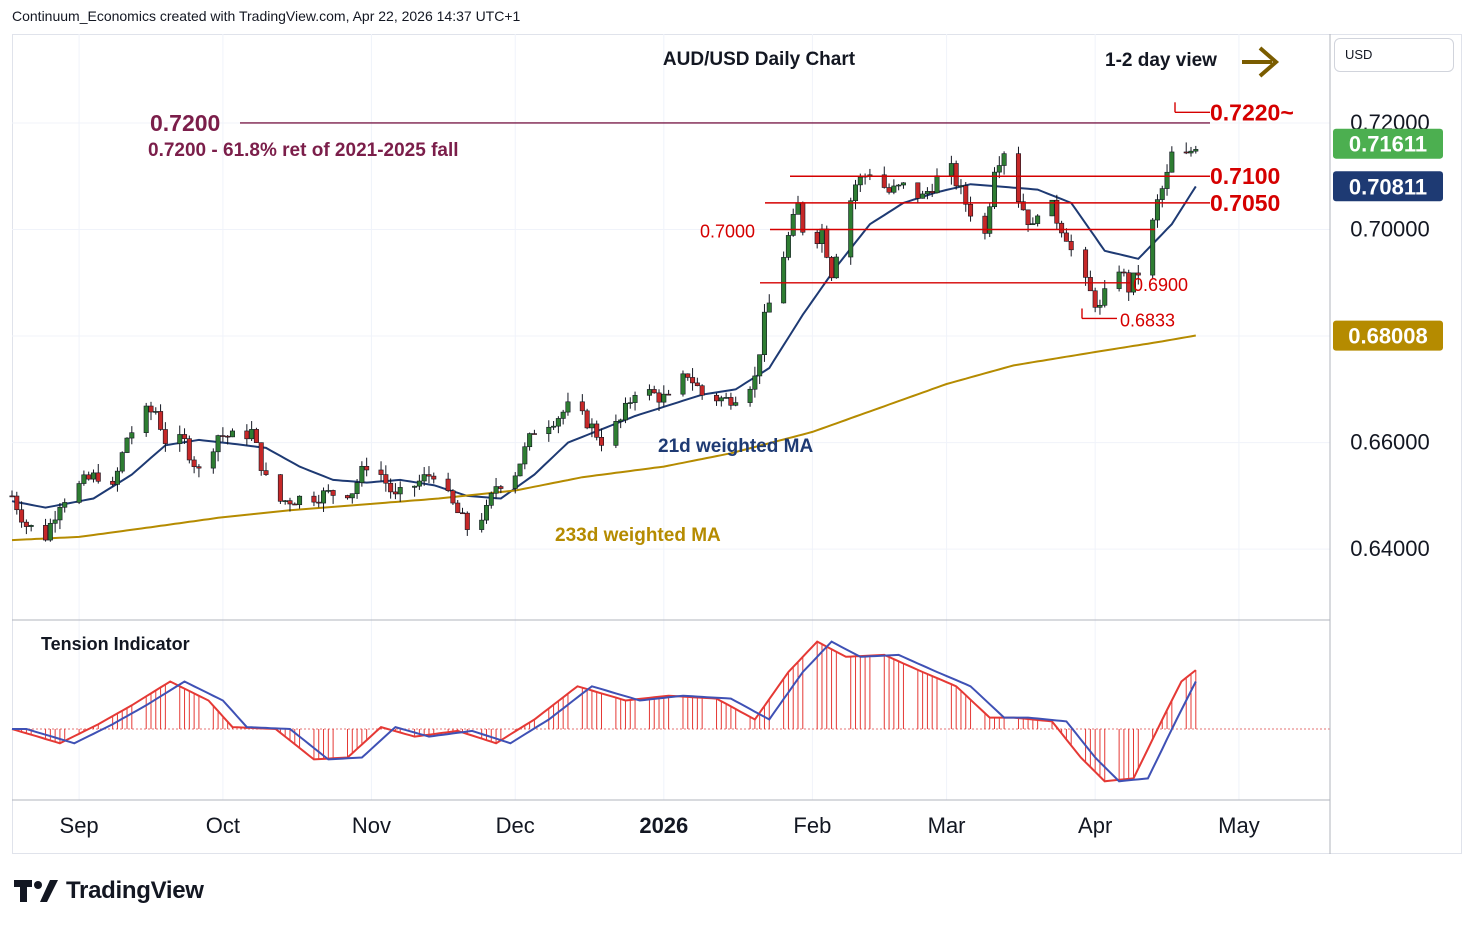 The height and width of the screenshot is (930, 1474). I want to click on x-tick-label: Oct, so click(223, 825).